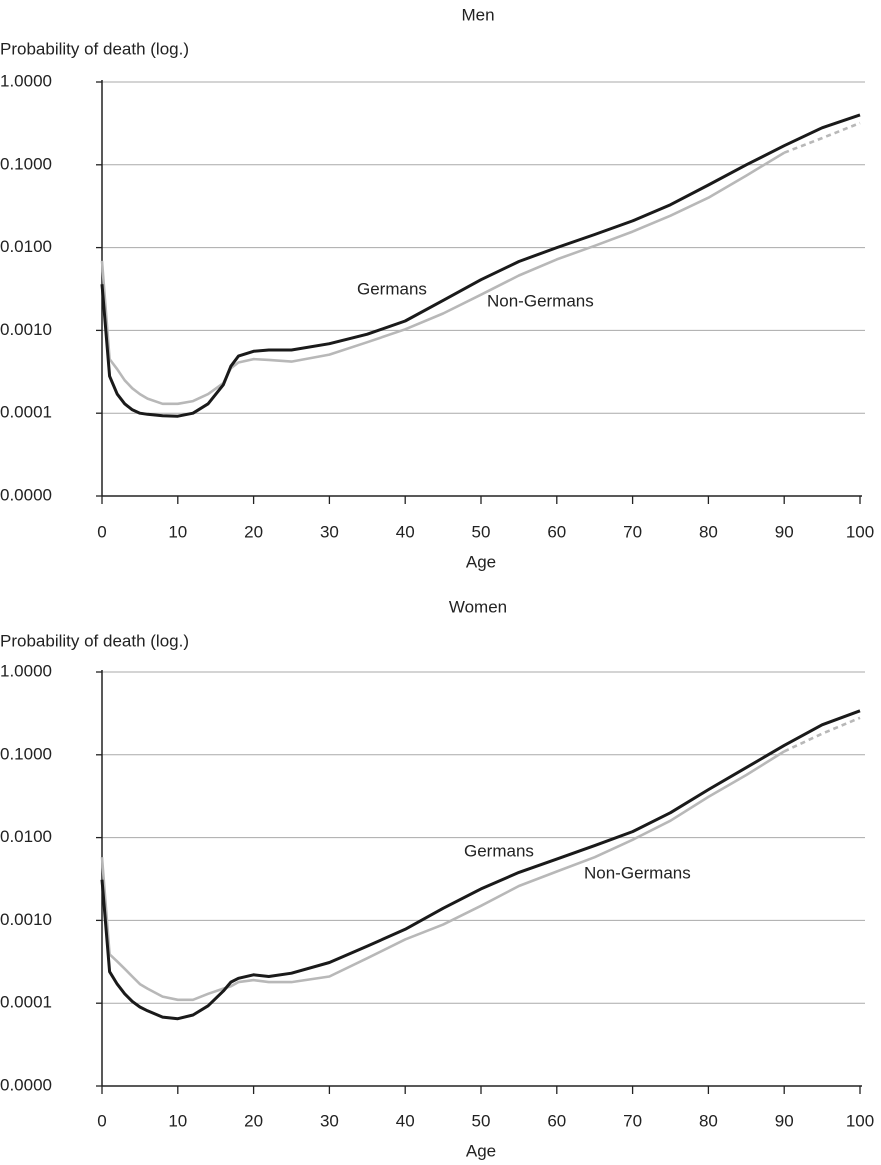 This screenshot has width=881, height=1165. Describe the element at coordinates (477, 14) in the screenshot. I see `chart-title: Men` at that location.